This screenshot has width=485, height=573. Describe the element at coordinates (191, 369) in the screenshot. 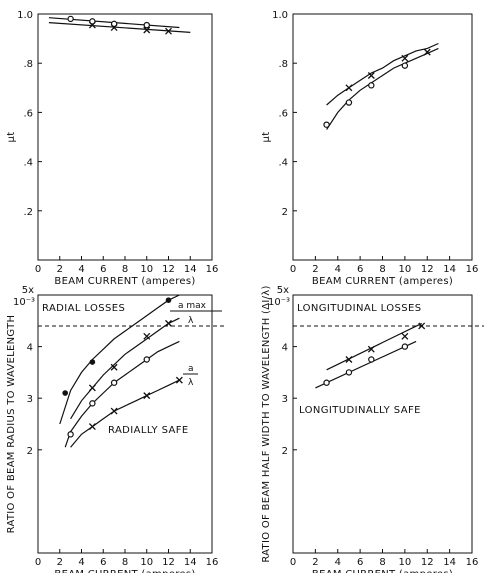

I see `annotation-a: a` at that location.